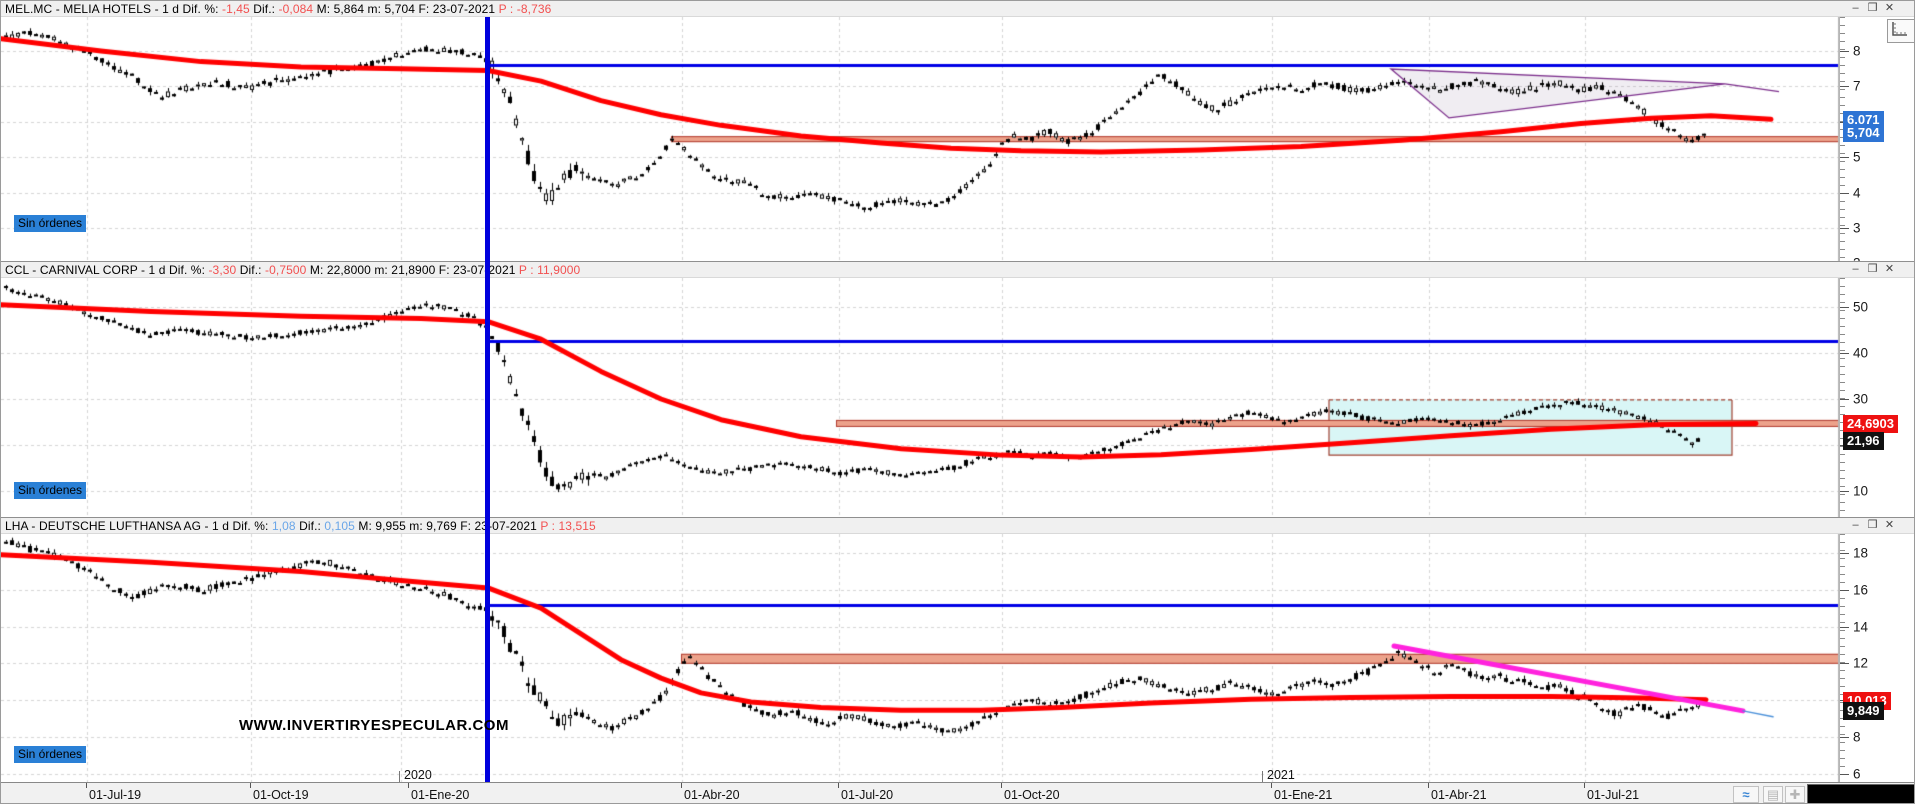  I want to click on time-axis-label: 01-Jul-21, so click(1613, 795).